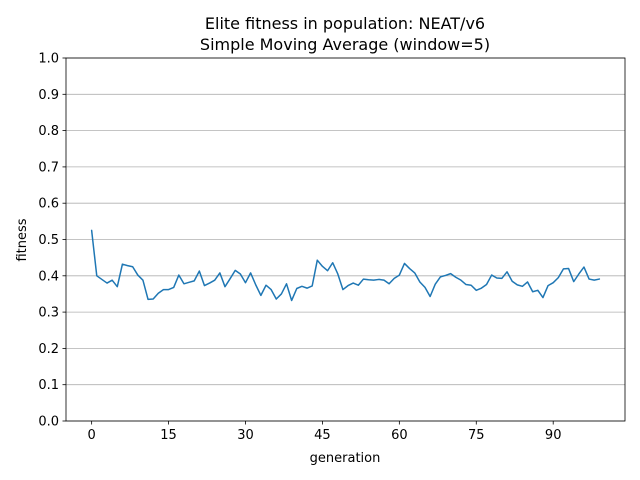  What do you see at coordinates (168, 435) in the screenshot?
I see `x-tick-label: 15` at bounding box center [168, 435].